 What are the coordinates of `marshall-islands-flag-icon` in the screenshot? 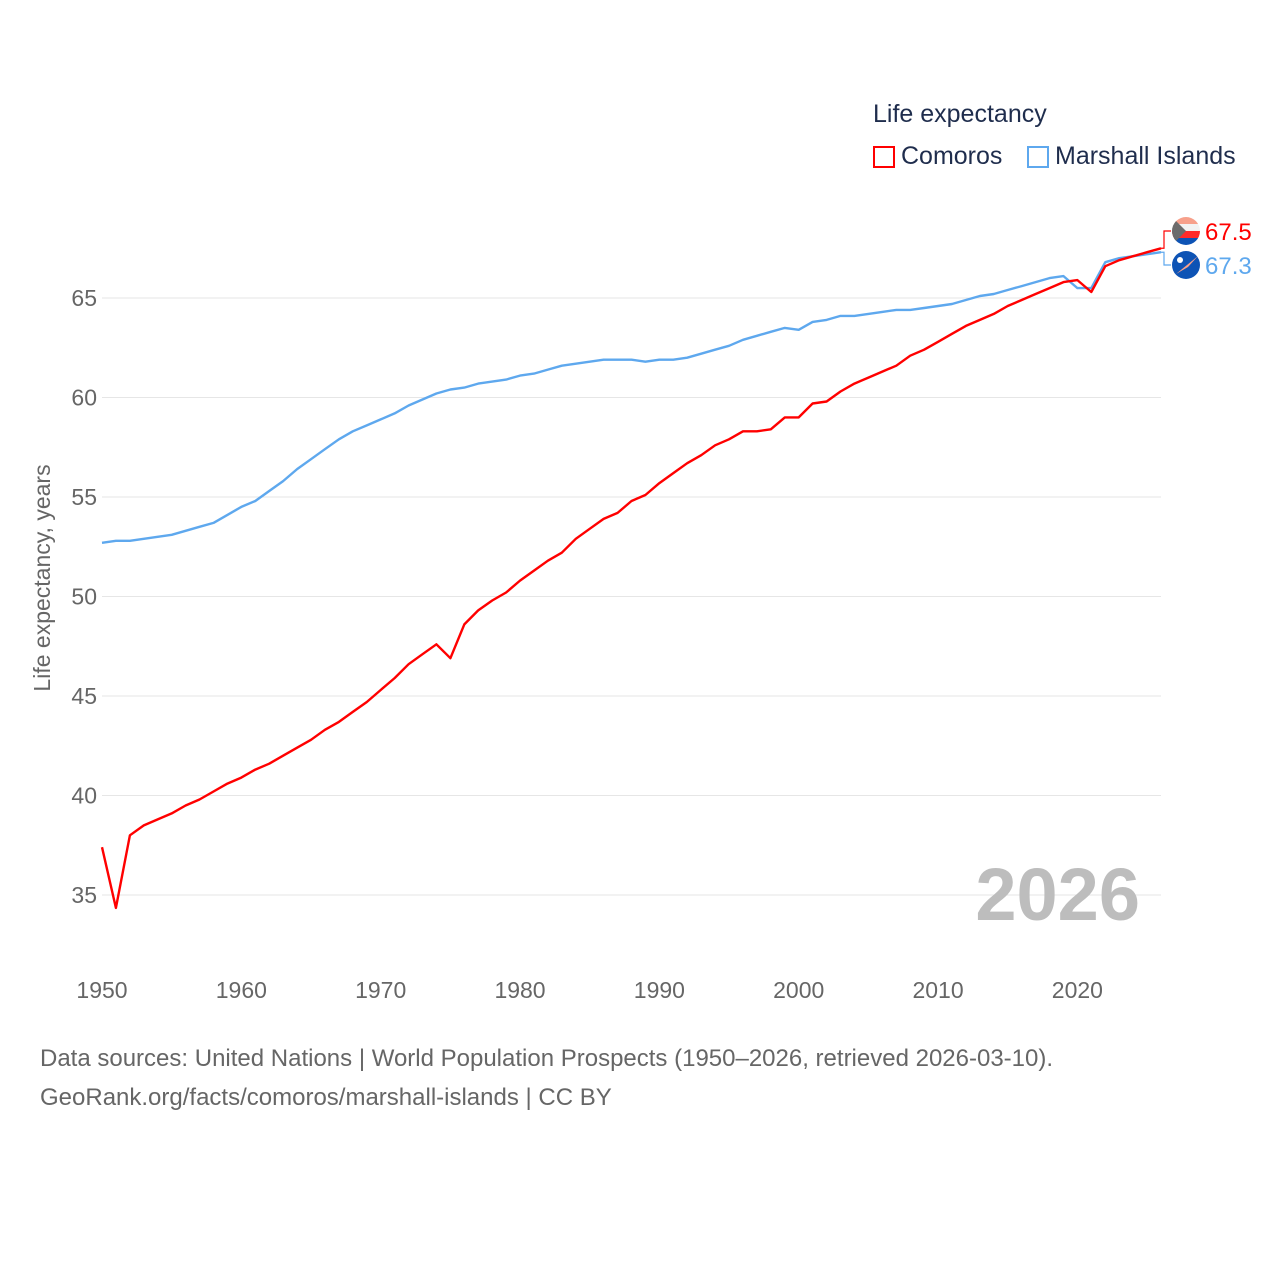 It's located at (1186, 265).